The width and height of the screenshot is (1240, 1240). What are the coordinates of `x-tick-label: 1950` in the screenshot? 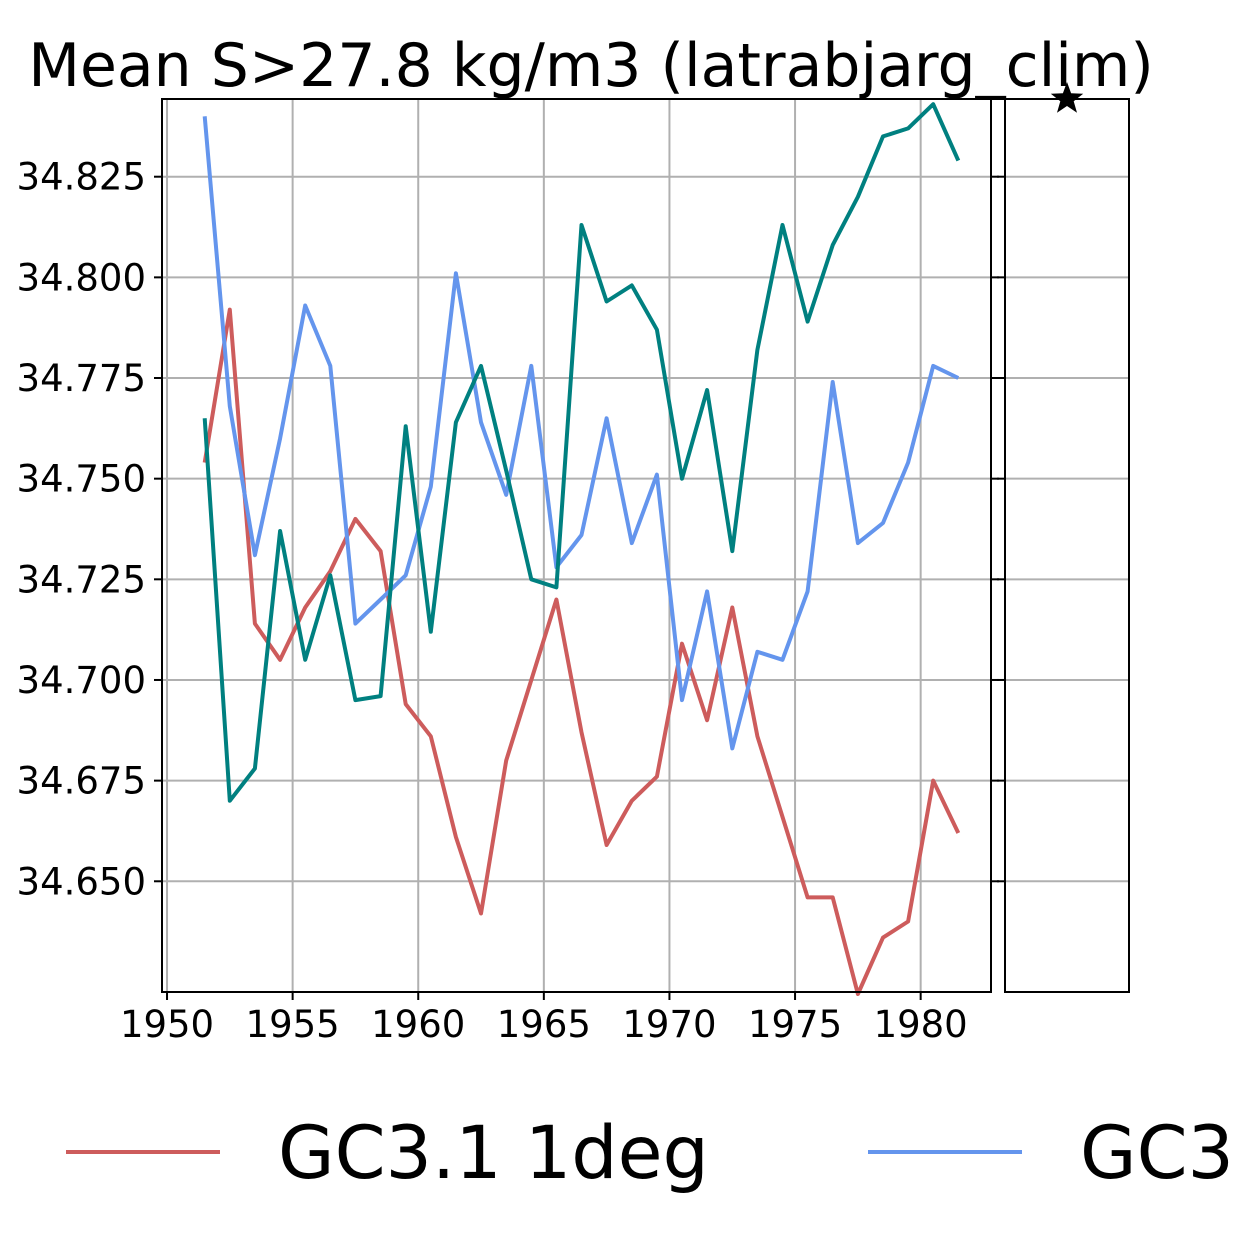 It's located at (167, 1024).